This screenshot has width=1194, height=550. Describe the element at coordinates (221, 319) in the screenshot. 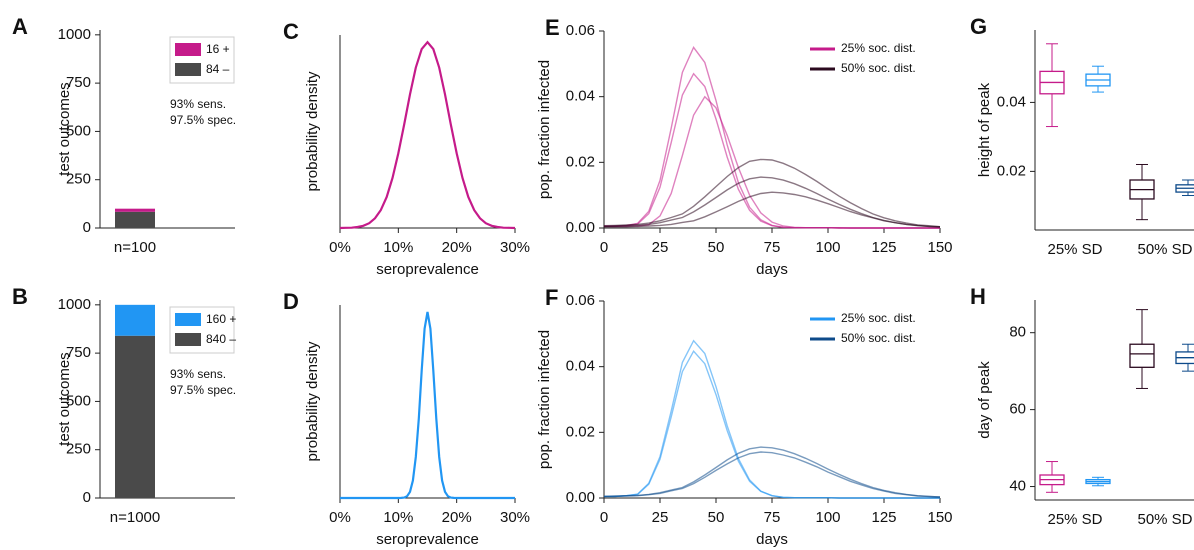

I see `legend-label: 160 +` at that location.